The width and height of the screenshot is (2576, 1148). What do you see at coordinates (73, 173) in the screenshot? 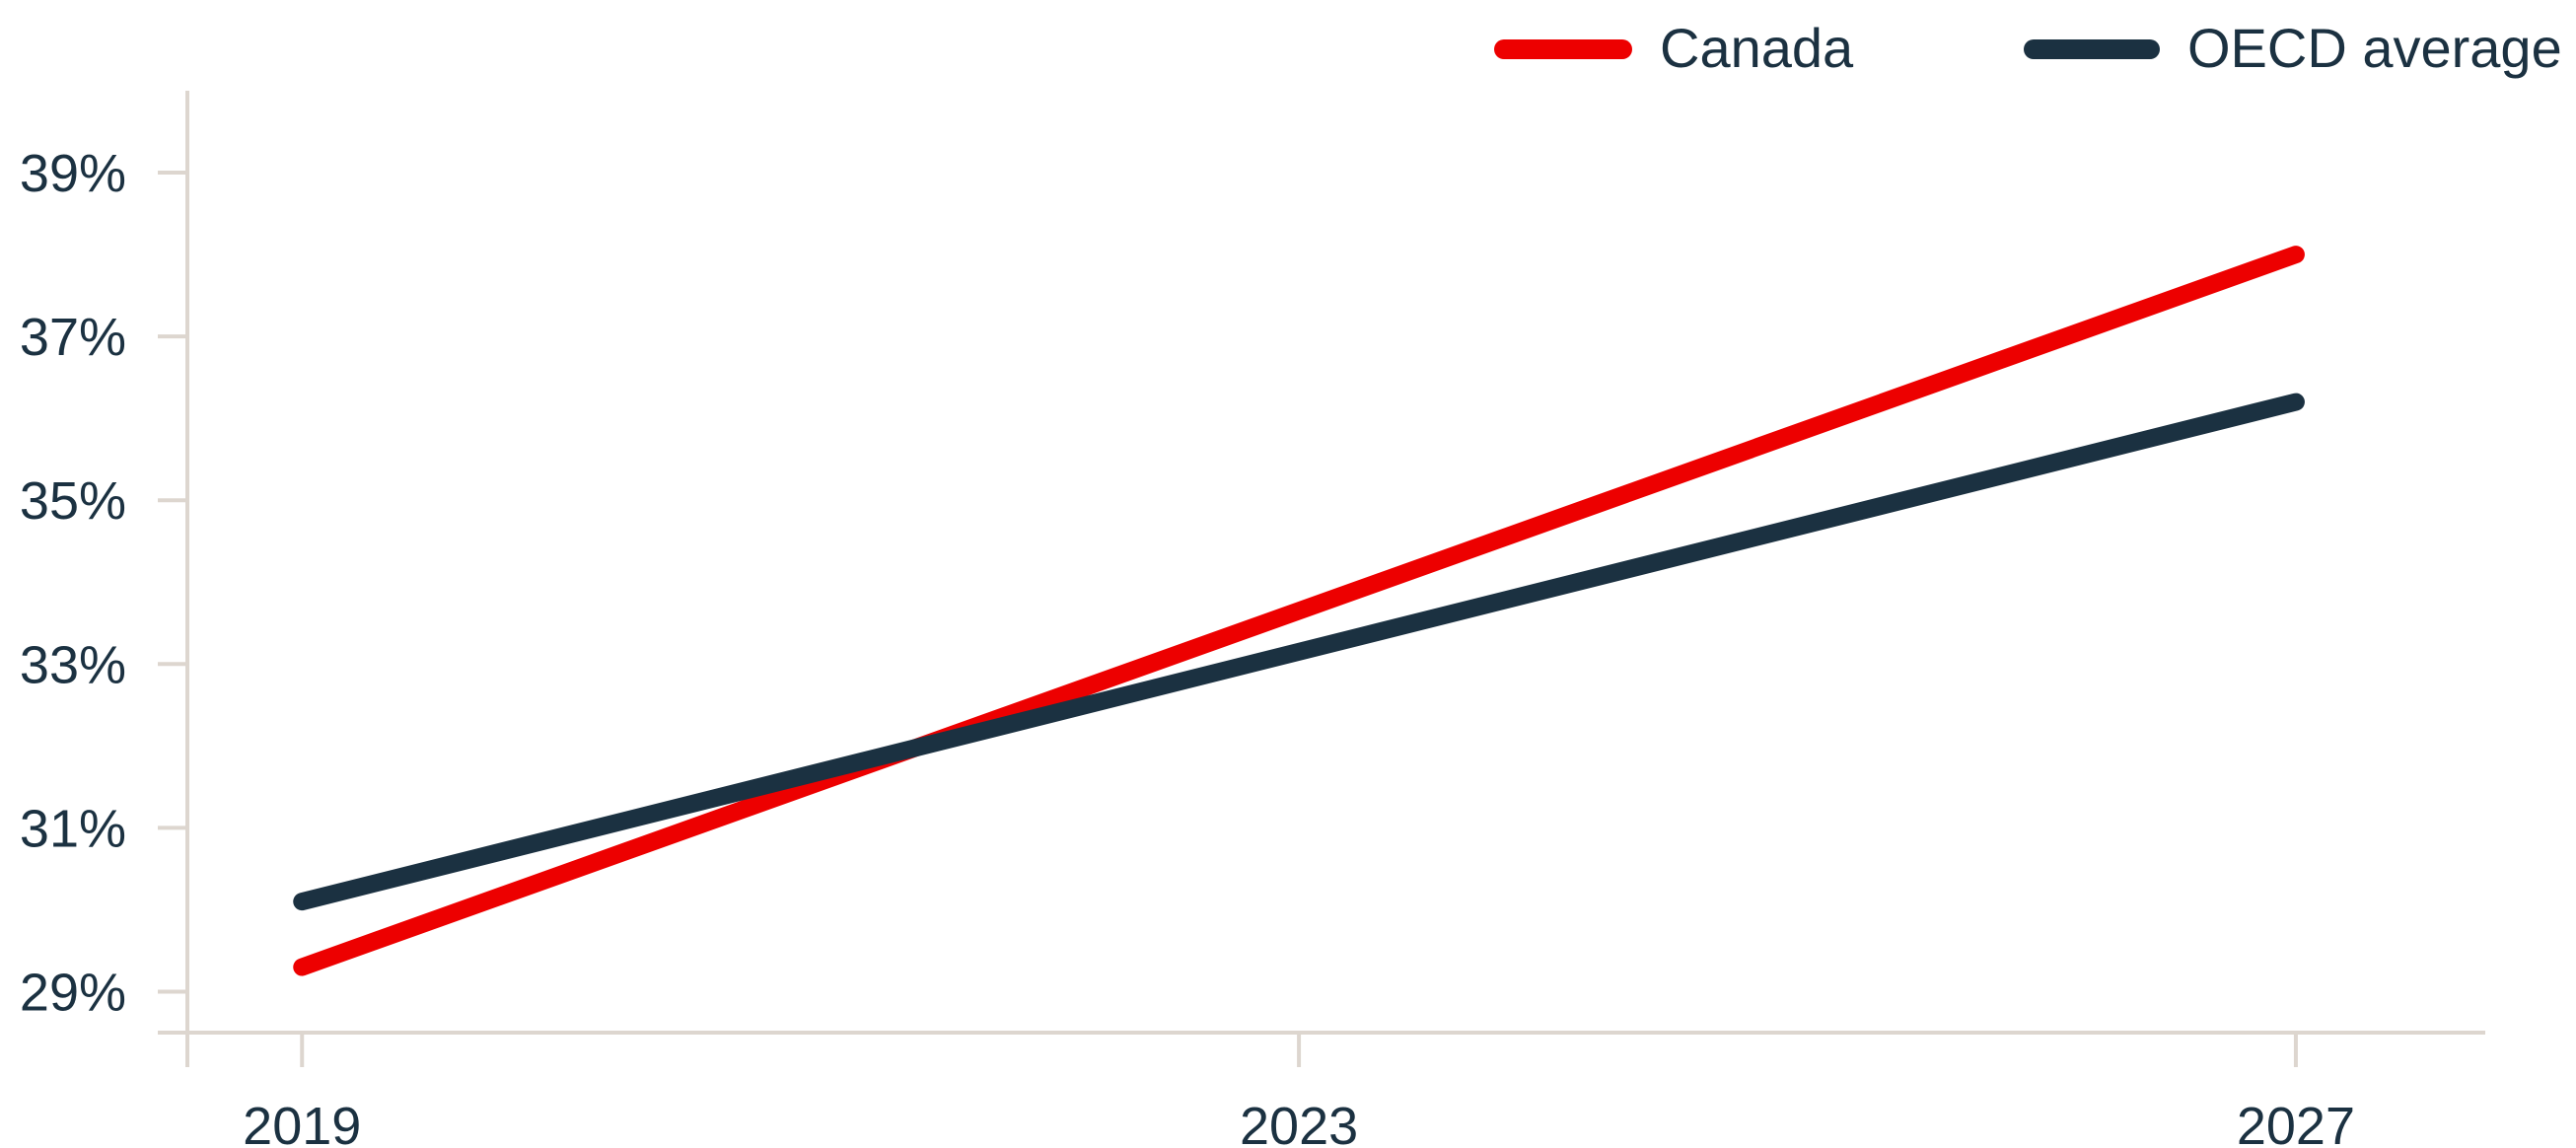
I see `y-tick-label: 39%` at bounding box center [73, 173].